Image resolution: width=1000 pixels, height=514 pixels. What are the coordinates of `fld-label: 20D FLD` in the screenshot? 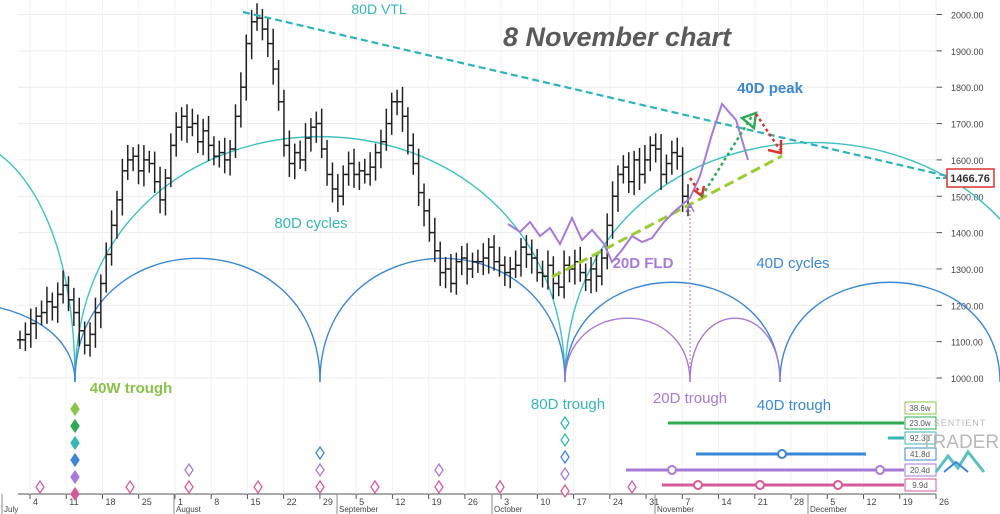 It's located at (643, 263).